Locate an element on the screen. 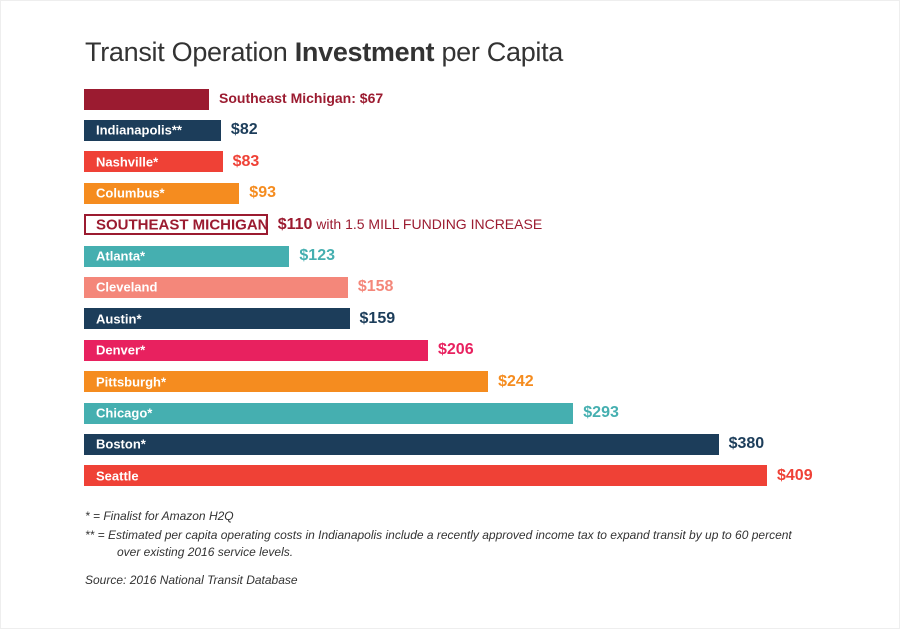  value-text: $380 is located at coordinates (746, 444).